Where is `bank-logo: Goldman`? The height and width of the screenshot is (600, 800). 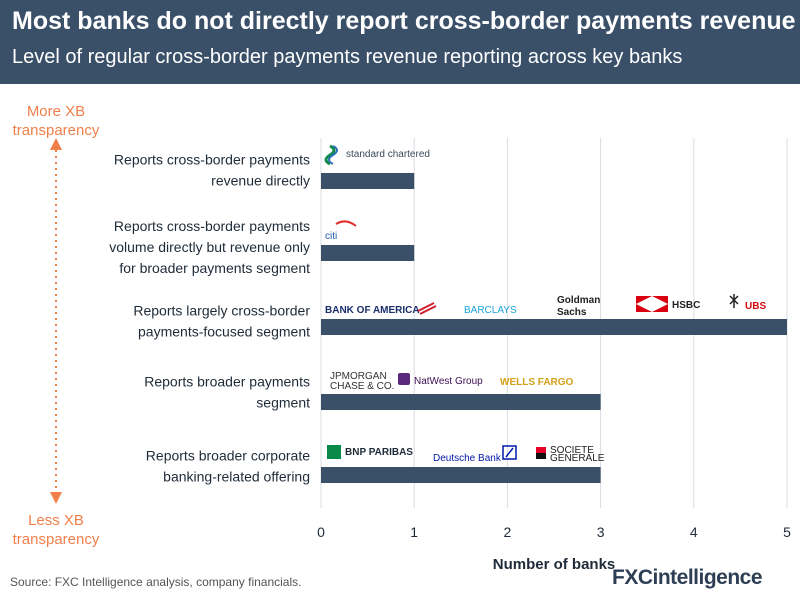
bank-logo: Goldman is located at coordinates (578, 300).